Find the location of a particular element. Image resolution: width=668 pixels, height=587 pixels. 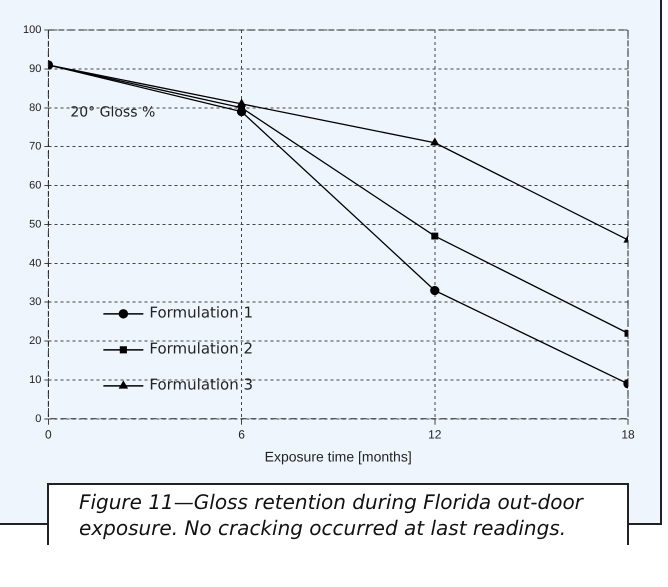

legend-label: Formulation 2 is located at coordinates (201, 349).